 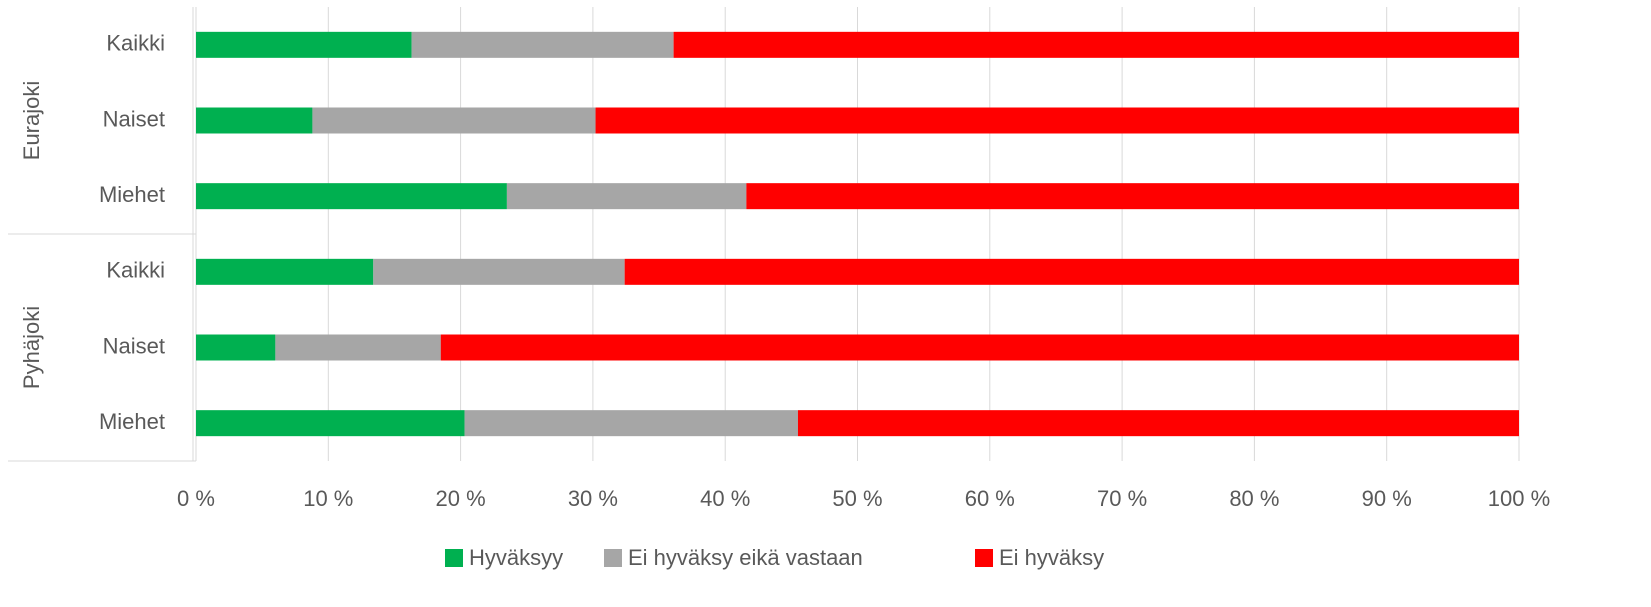 What do you see at coordinates (1519, 498) in the screenshot?
I see `x-tick-label: 100 %` at bounding box center [1519, 498].